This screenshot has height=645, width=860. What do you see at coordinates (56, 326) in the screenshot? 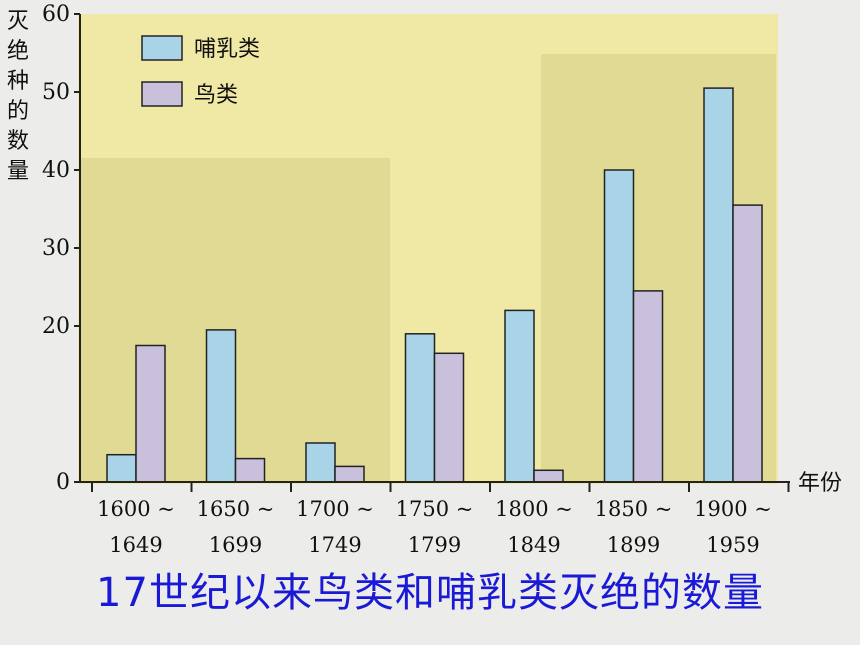
I see `y-tick-label: 20` at bounding box center [56, 326].